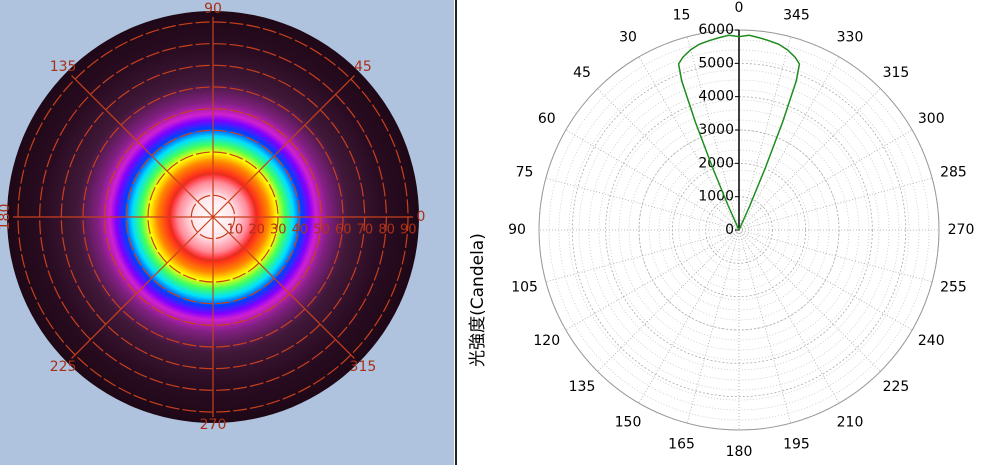 This screenshot has width=992, height=465. Describe the element at coordinates (525, 173) in the screenshot. I see `angle-label: 75` at that location.